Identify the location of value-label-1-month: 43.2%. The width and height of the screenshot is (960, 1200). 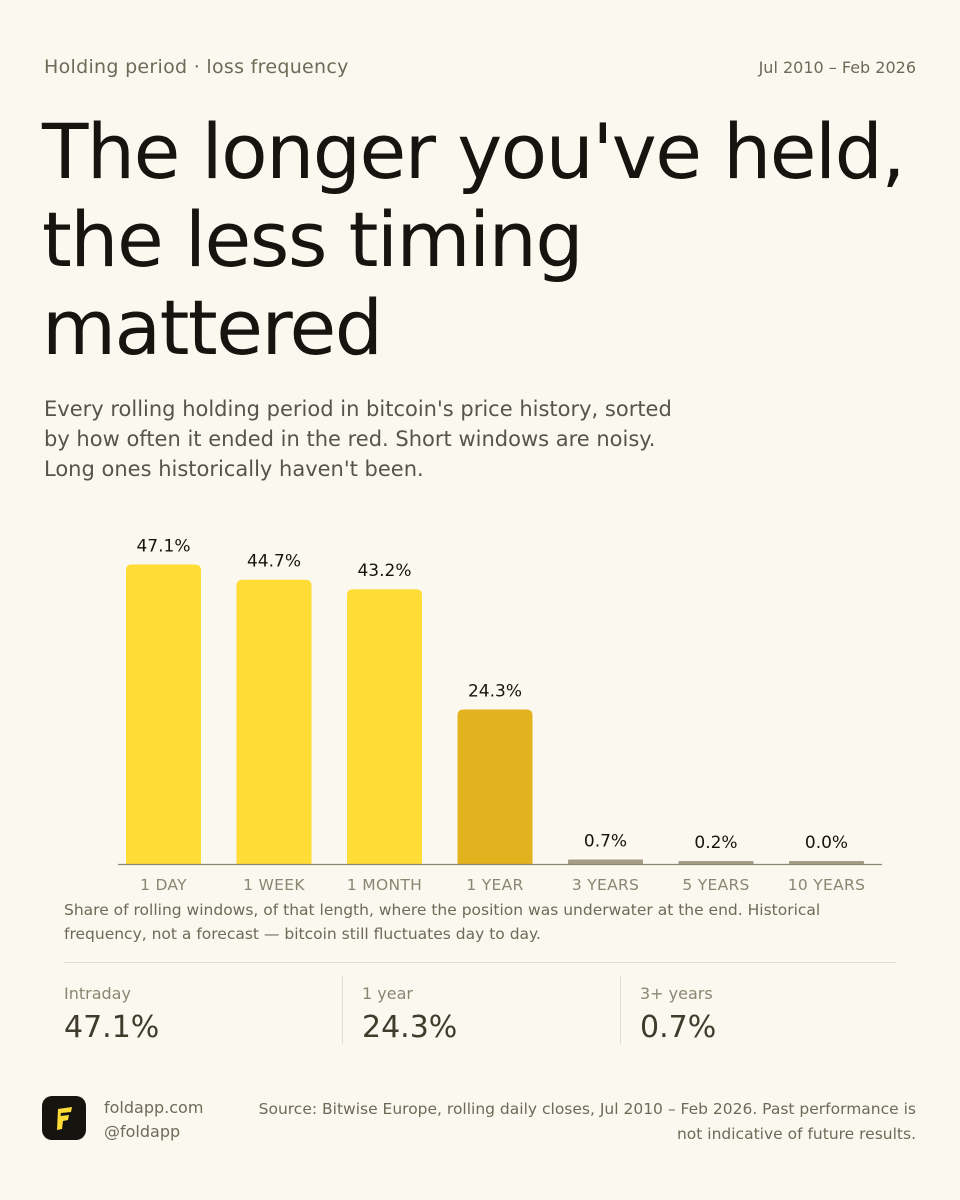
(384, 571).